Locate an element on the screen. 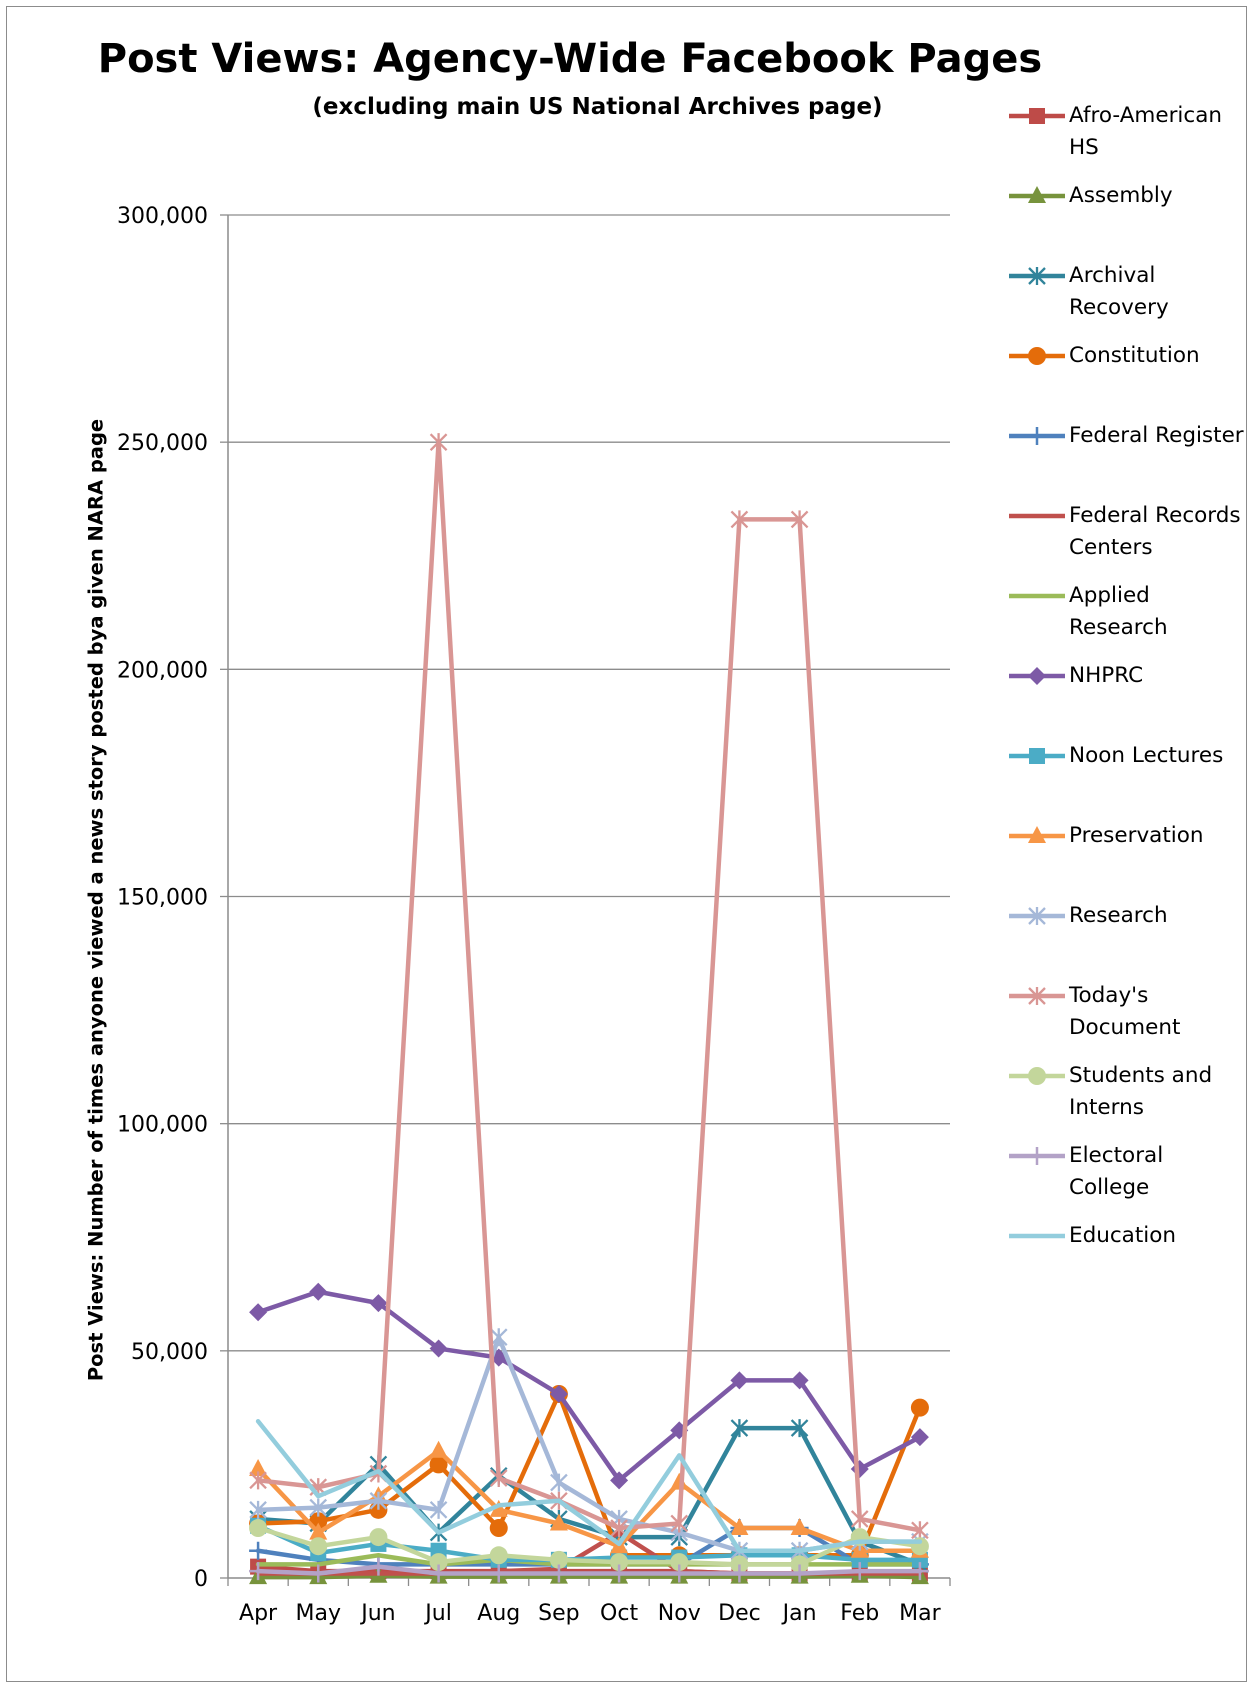 Image resolution: width=1255 pixels, height=1690 pixels. y-tick-label: 250,000 is located at coordinates (162, 443).